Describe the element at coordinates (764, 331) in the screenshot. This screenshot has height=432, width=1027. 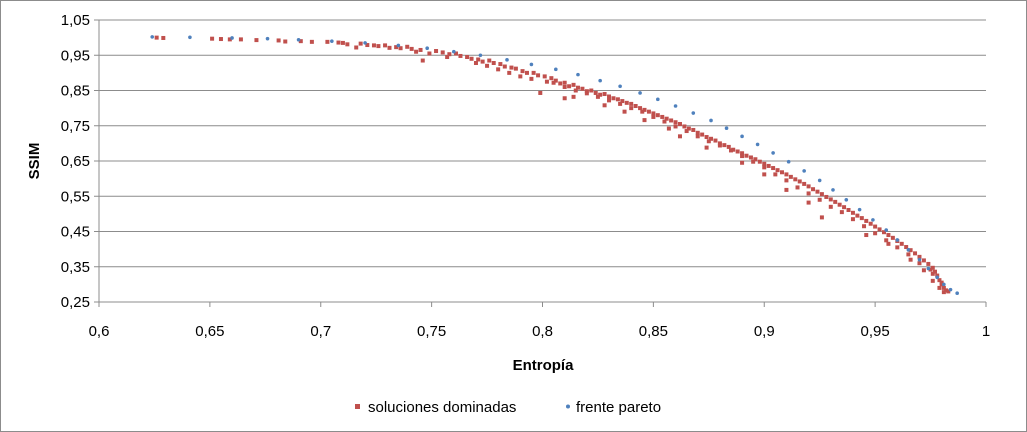
I see `x-tick-label: 0,9` at that location.